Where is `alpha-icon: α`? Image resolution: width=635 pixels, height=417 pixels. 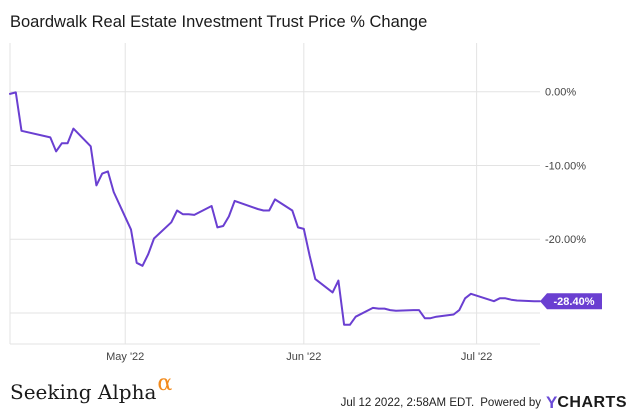 alpha-icon: α is located at coordinates (165, 383).